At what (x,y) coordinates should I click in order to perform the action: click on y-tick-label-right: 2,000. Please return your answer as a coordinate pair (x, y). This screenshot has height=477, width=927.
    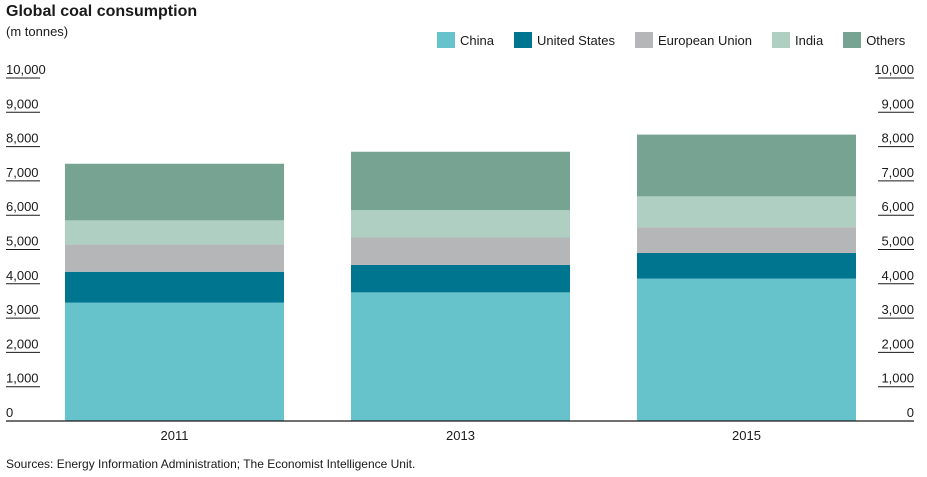
    Looking at the image, I should click on (897, 343).